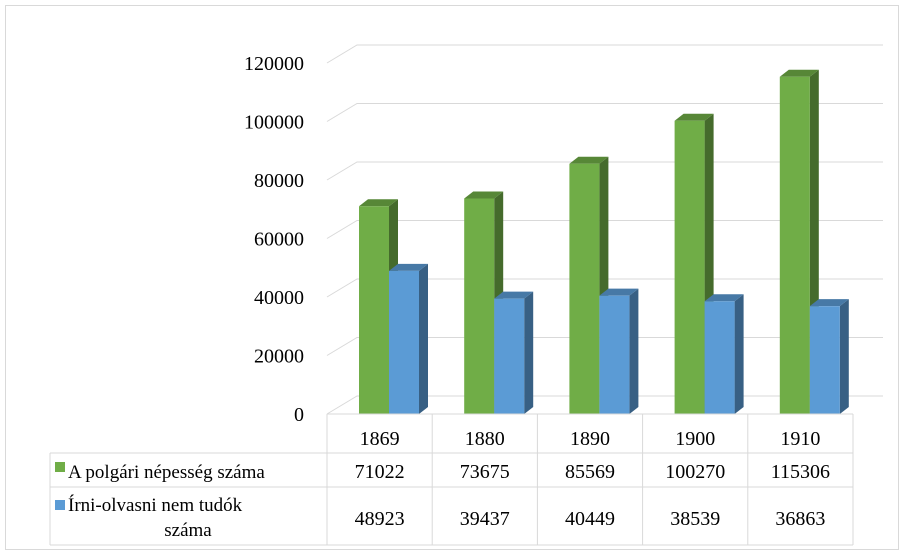 The width and height of the screenshot is (906, 557). I want to click on data-label: 38539, so click(695, 519).